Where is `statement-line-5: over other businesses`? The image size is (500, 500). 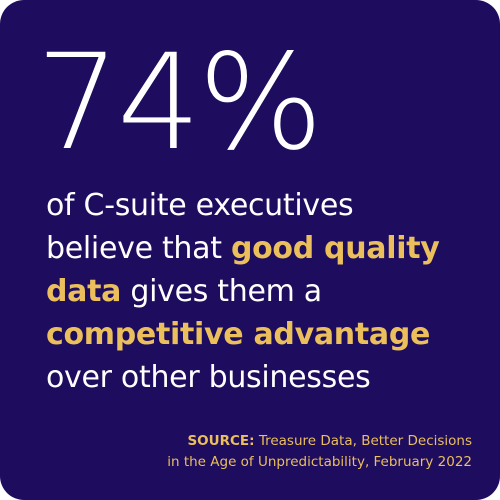
statement-line-5: over other businesses is located at coordinates (208, 377).